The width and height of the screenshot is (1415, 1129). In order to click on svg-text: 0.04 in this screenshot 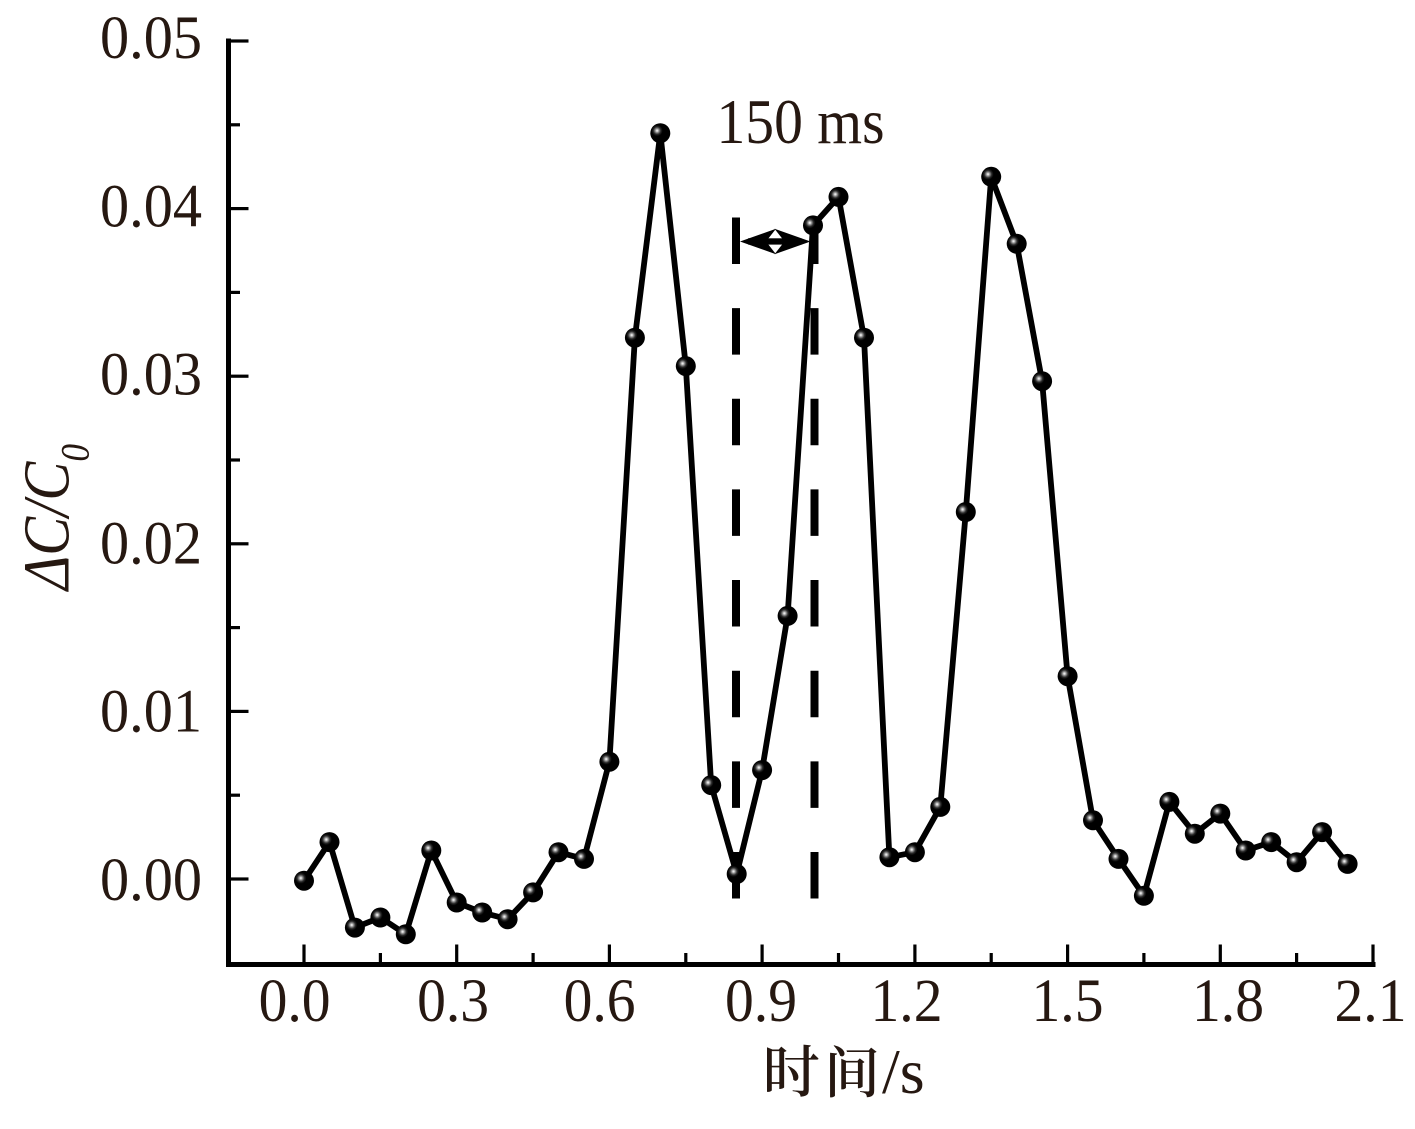, I will do `click(151, 206)`.